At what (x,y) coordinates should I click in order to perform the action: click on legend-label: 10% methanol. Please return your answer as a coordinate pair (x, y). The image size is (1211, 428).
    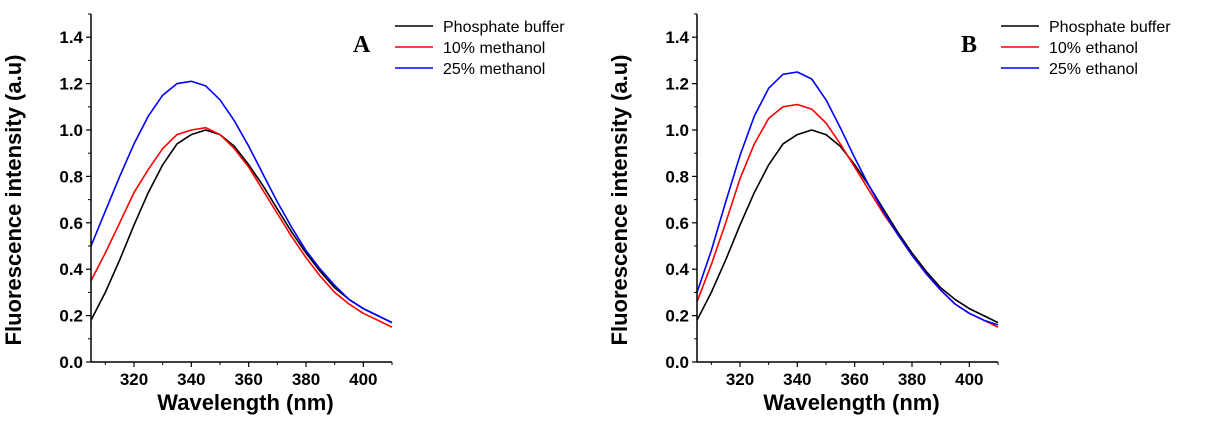
    Looking at the image, I should click on (494, 48).